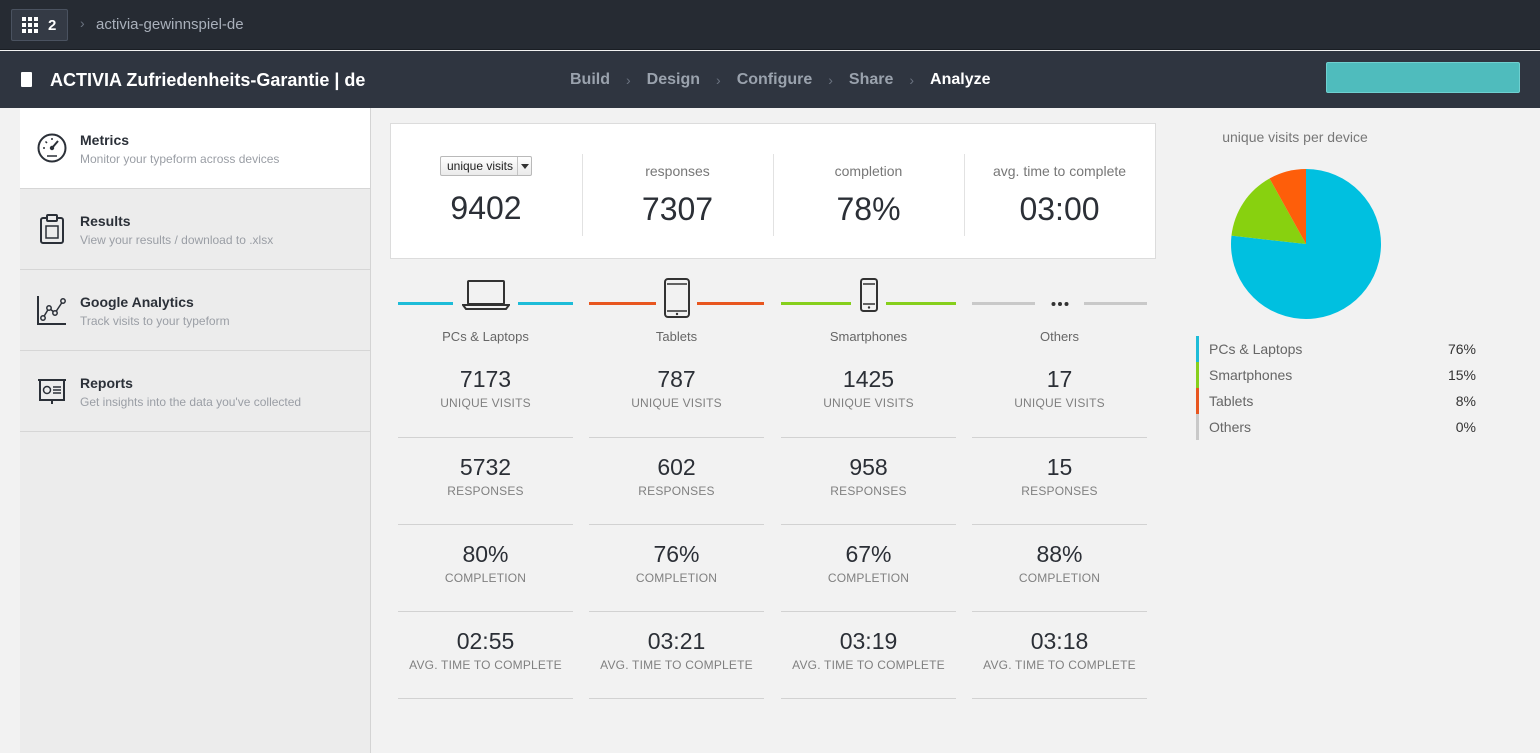 This screenshot has height=753, width=1540. Describe the element at coordinates (676, 467) in the screenshot. I see `responses-value: 602` at that location.